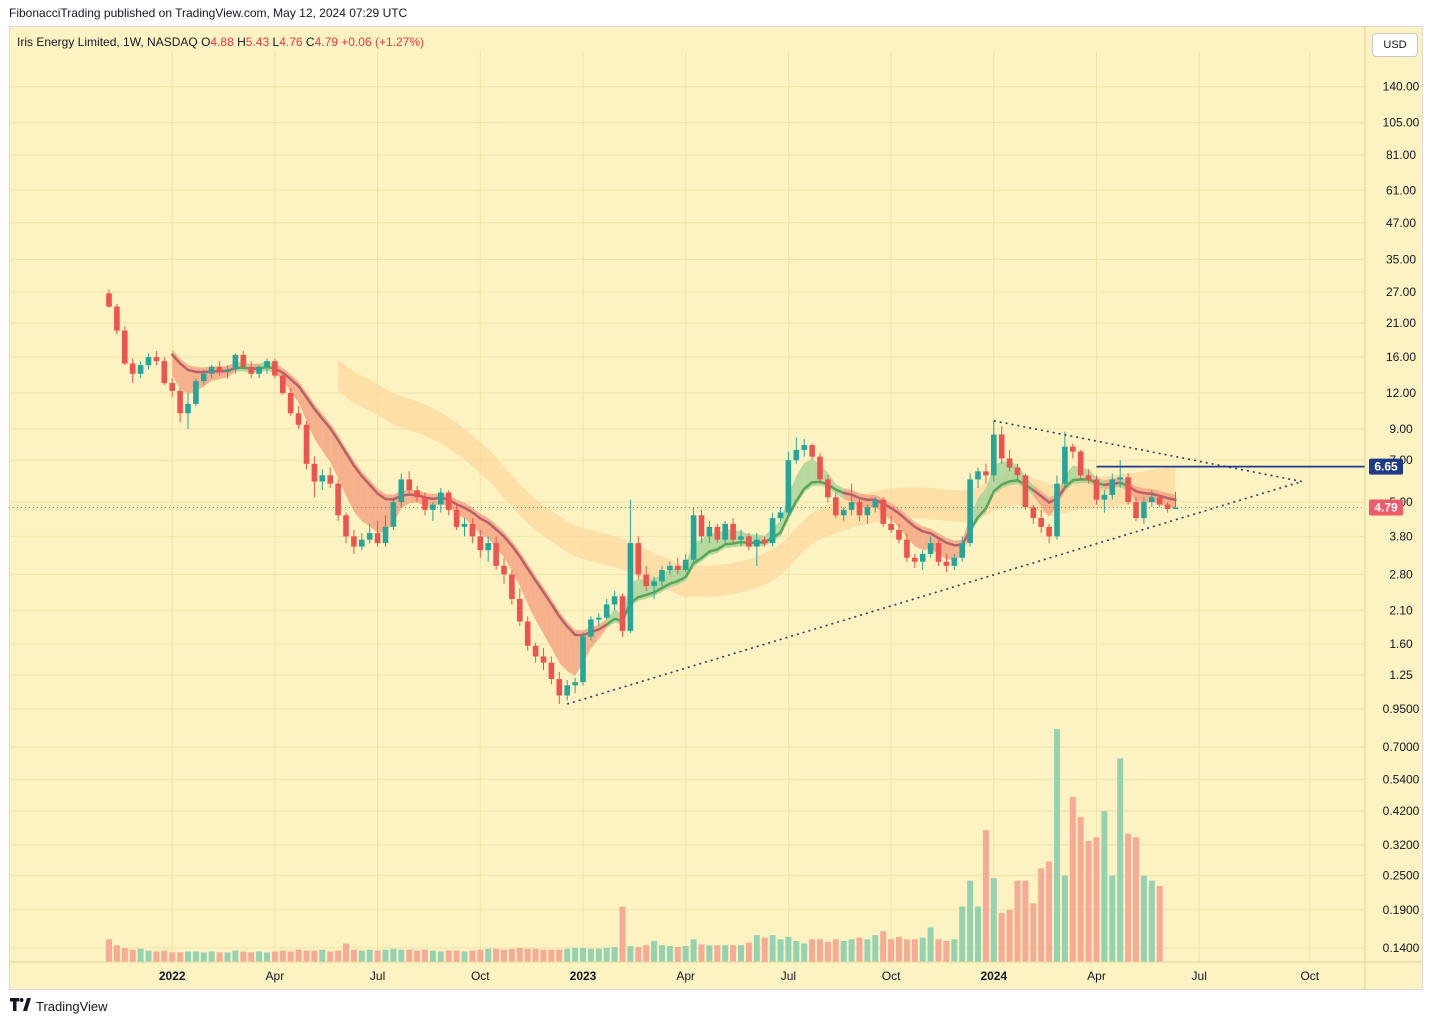  What do you see at coordinates (206, 42) in the screenshot?
I see `open-label: O` at bounding box center [206, 42].